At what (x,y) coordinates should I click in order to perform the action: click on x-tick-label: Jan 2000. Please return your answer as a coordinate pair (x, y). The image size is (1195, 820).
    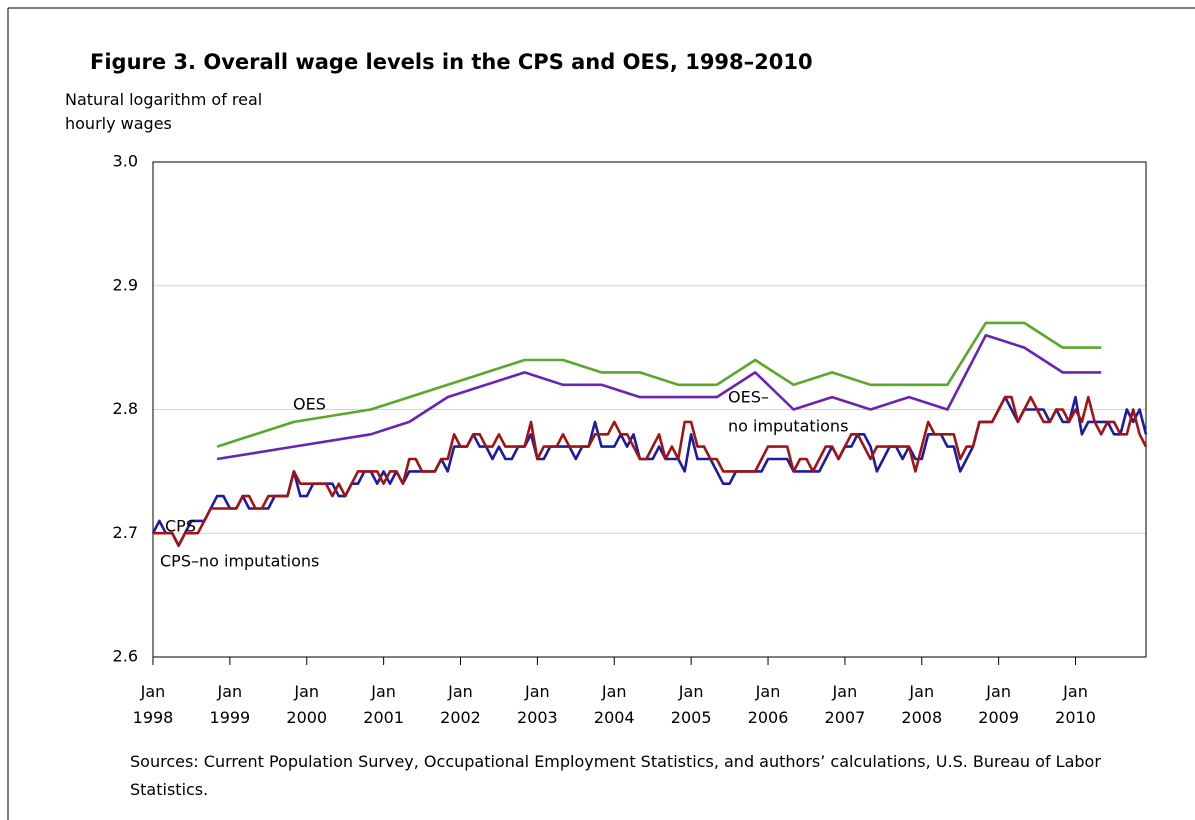
    Looking at the image, I should click on (307, 704).